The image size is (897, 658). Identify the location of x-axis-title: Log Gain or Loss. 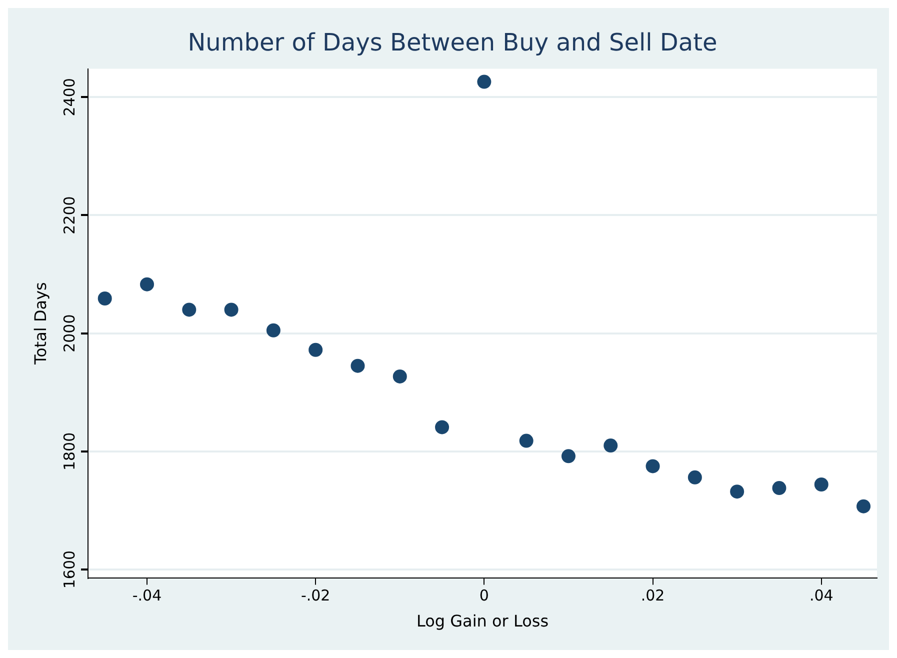
(482, 621).